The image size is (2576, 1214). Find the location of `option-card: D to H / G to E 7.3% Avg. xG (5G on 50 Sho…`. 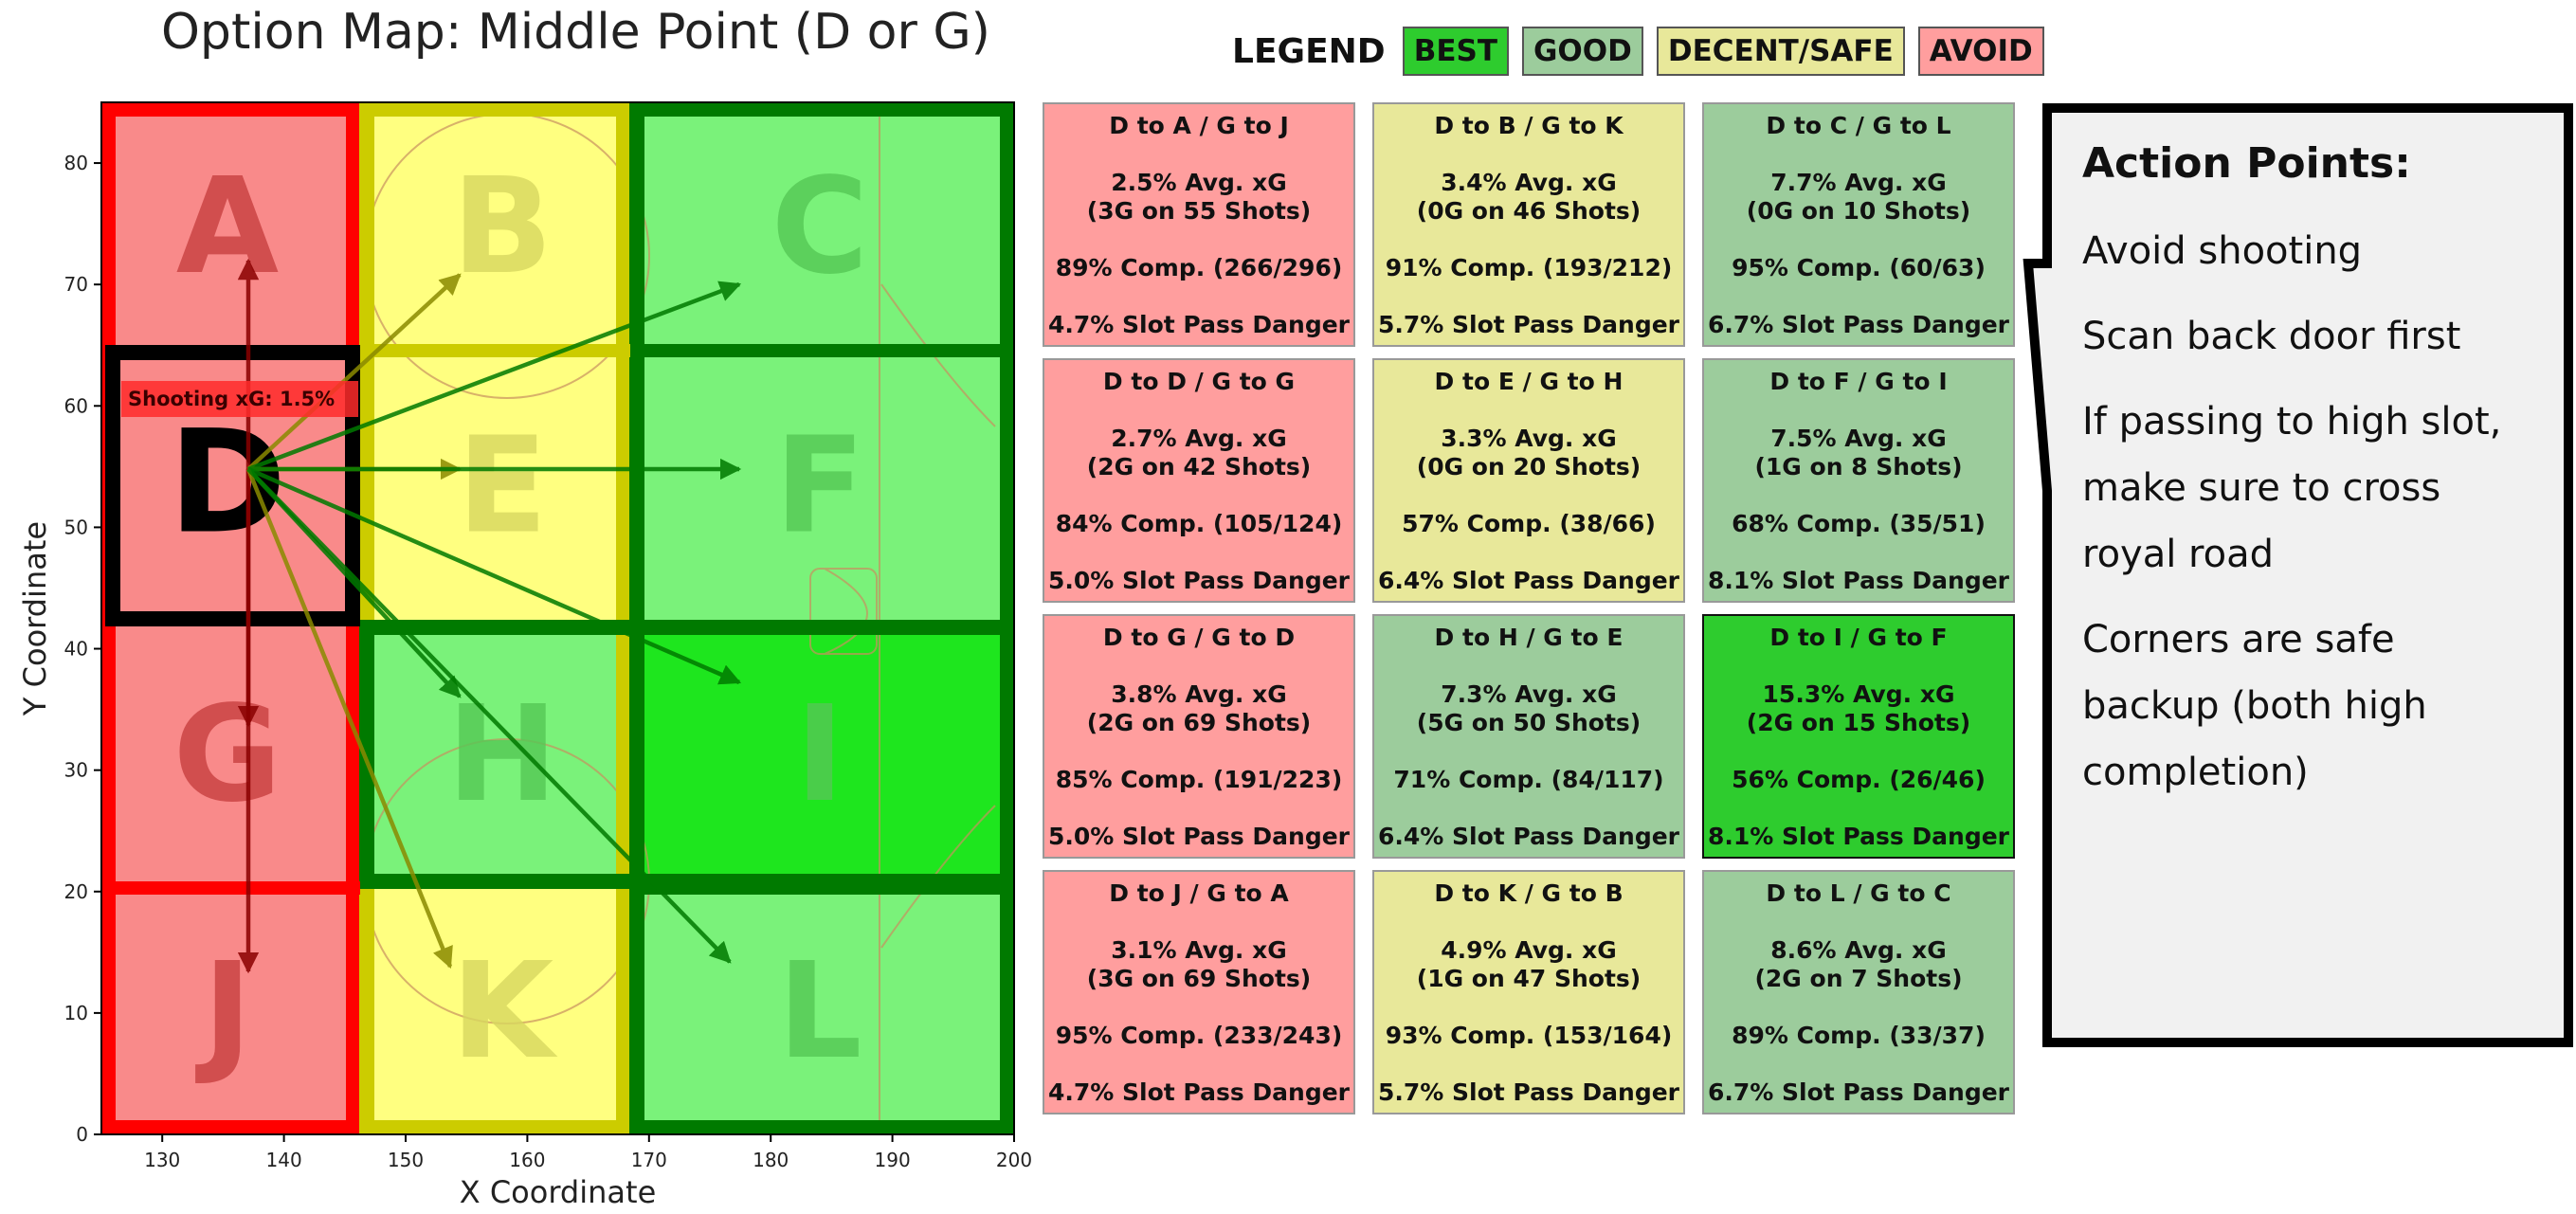

option-card: D to H / G to E 7.3% Avg. xG (5G on 50 Sho… is located at coordinates (1528, 737).